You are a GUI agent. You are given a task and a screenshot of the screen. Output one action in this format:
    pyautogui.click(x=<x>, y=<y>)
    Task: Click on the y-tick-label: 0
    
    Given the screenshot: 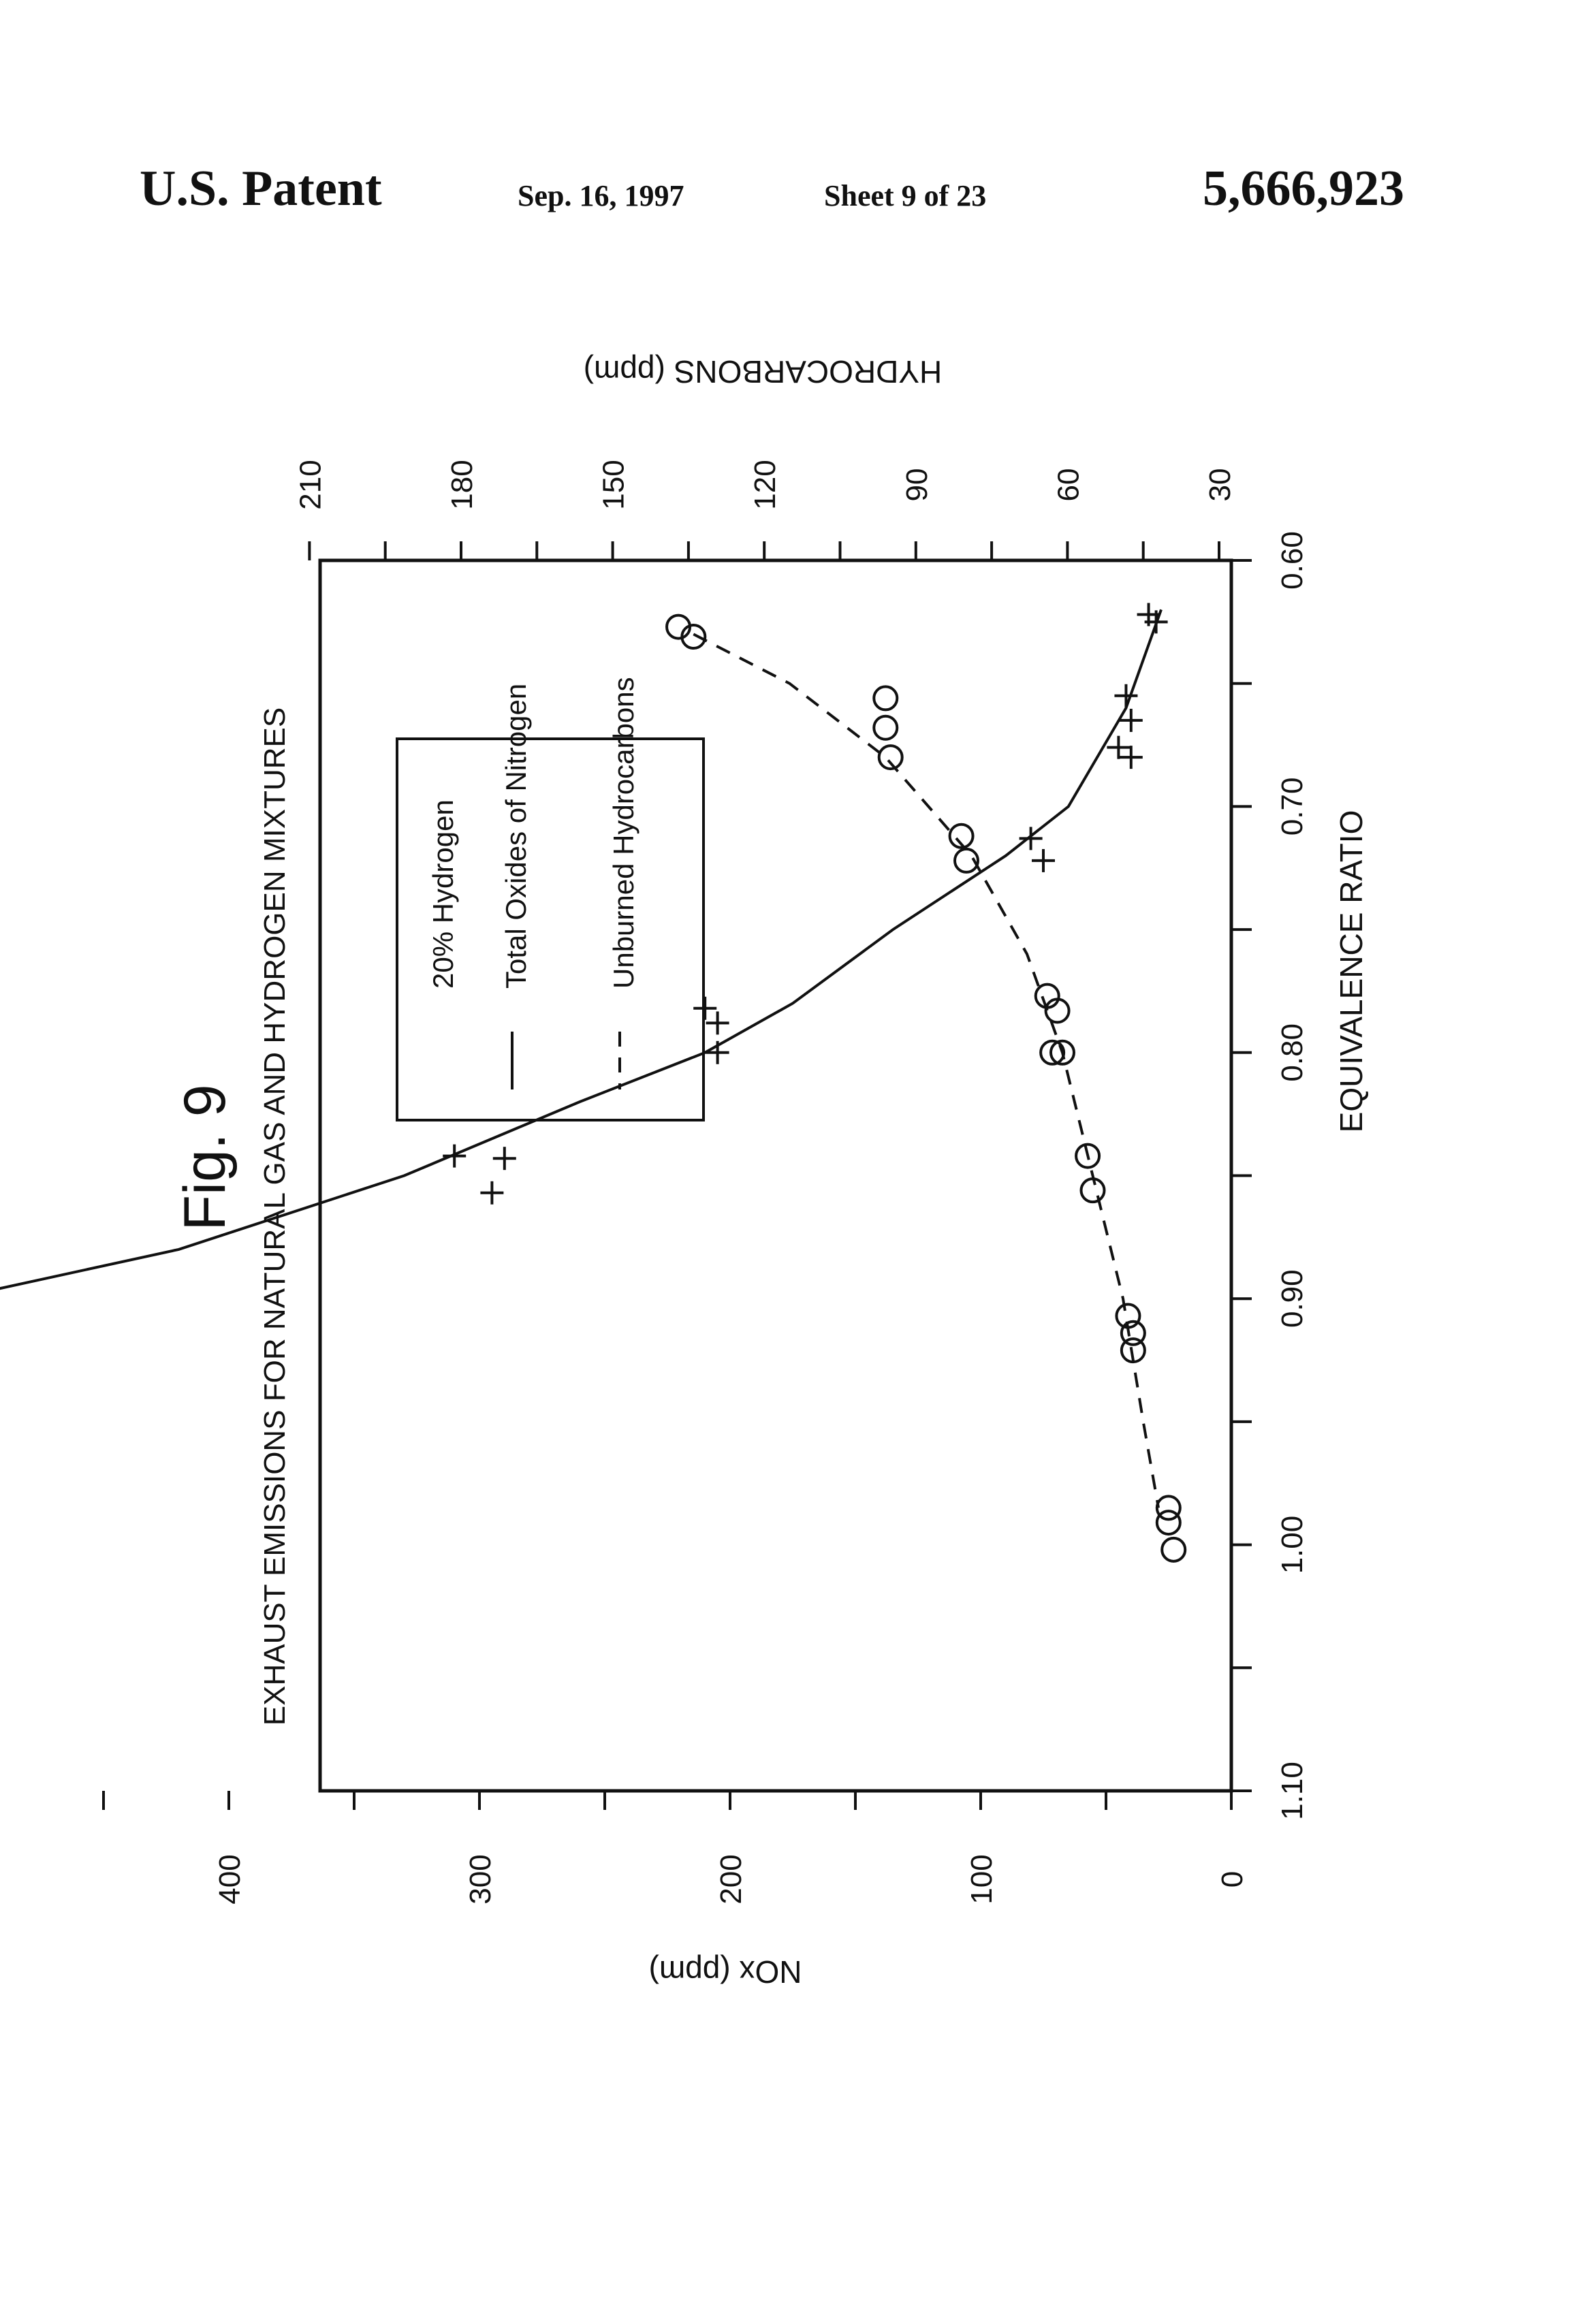 What is the action you would take?
    pyautogui.click(x=1232, y=1879)
    